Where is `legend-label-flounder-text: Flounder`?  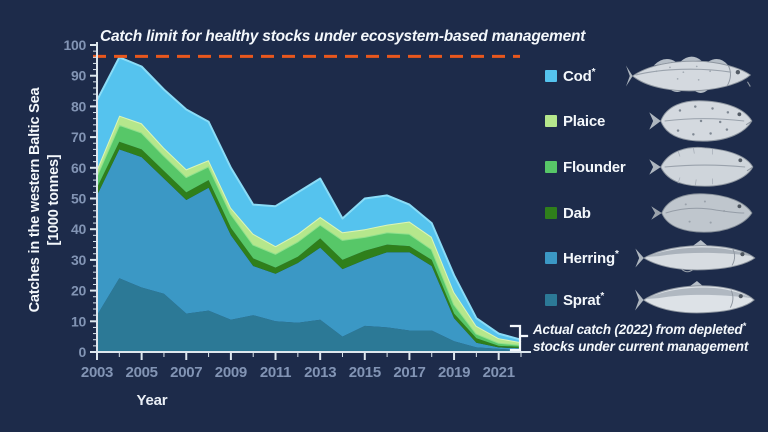 legend-label-flounder-text: Flounder is located at coordinates (594, 167).